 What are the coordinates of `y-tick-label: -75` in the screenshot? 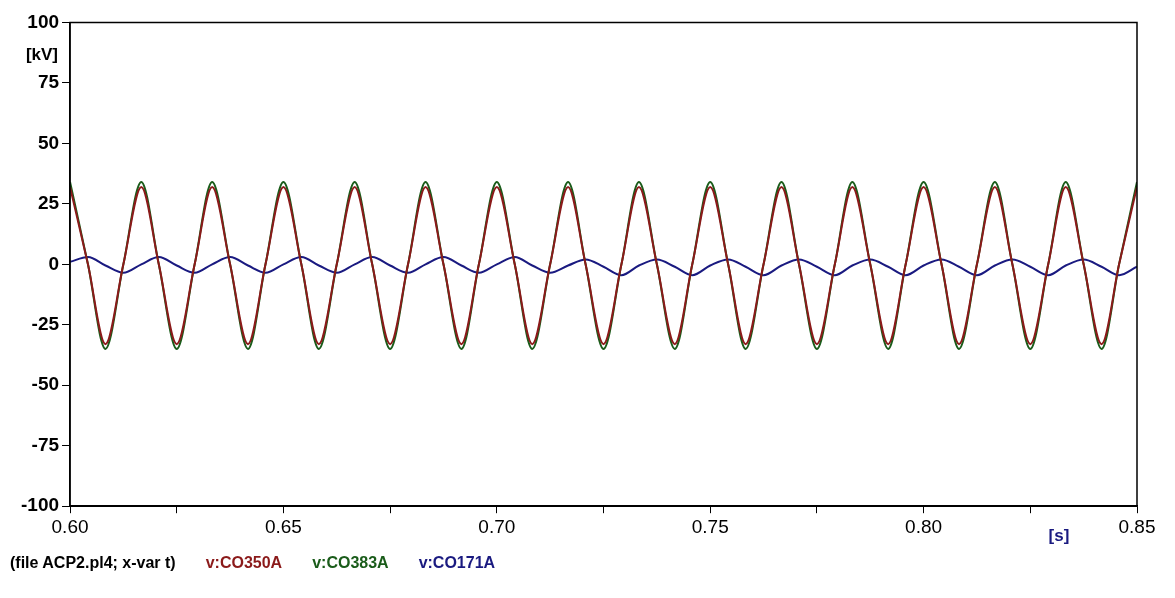 It's located at (45, 444).